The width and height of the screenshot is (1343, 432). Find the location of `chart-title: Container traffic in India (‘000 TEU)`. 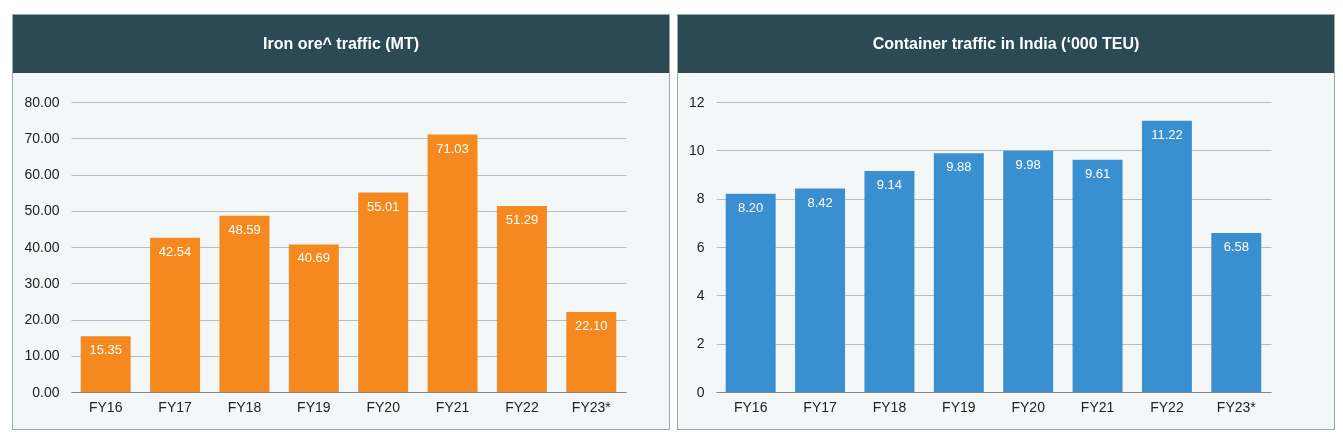

chart-title: Container traffic in India (‘000 TEU) is located at coordinates (1006, 44).